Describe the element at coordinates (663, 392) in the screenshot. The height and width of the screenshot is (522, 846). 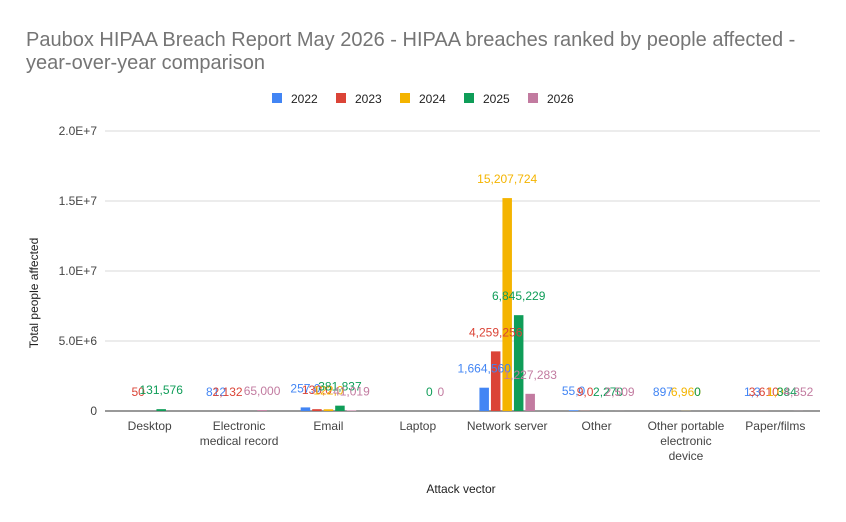
I see `data-label: 897` at that location.